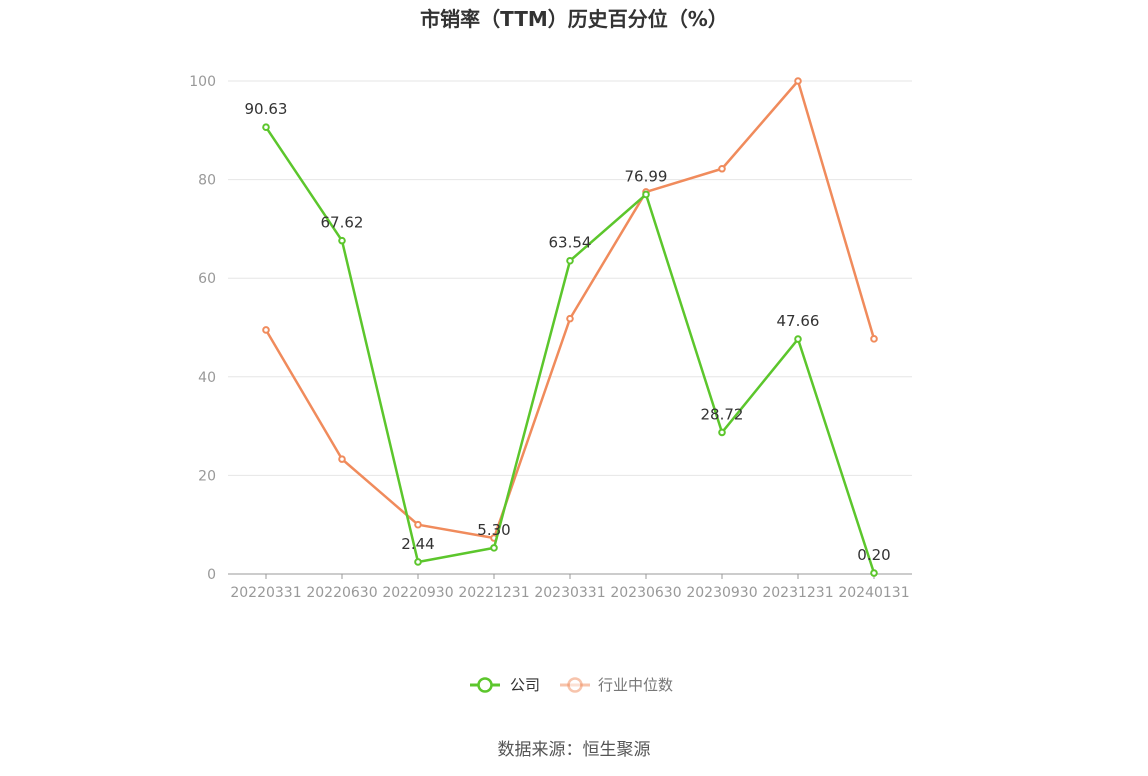 The width and height of the screenshot is (1148, 776). Describe the element at coordinates (873, 593) in the screenshot. I see `x-tick-label: 20240131` at that location.